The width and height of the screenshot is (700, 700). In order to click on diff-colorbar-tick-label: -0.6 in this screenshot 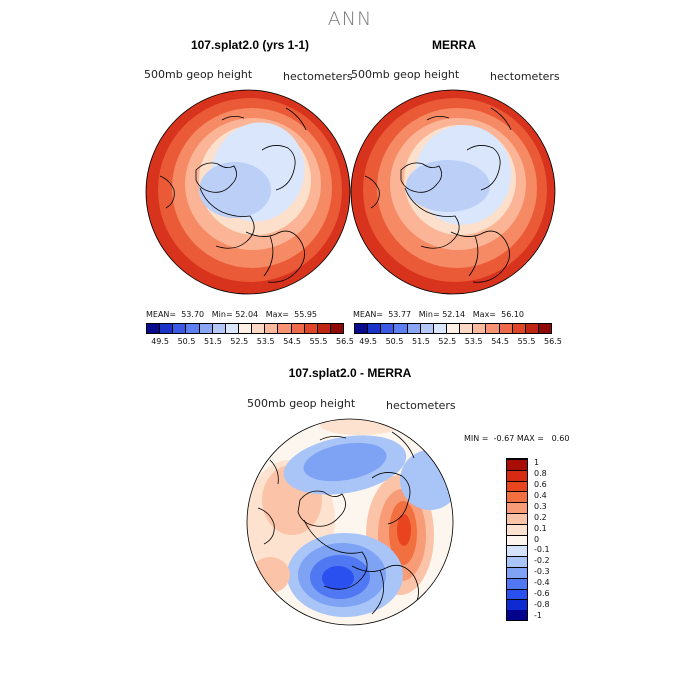, I will do `click(542, 593)`.